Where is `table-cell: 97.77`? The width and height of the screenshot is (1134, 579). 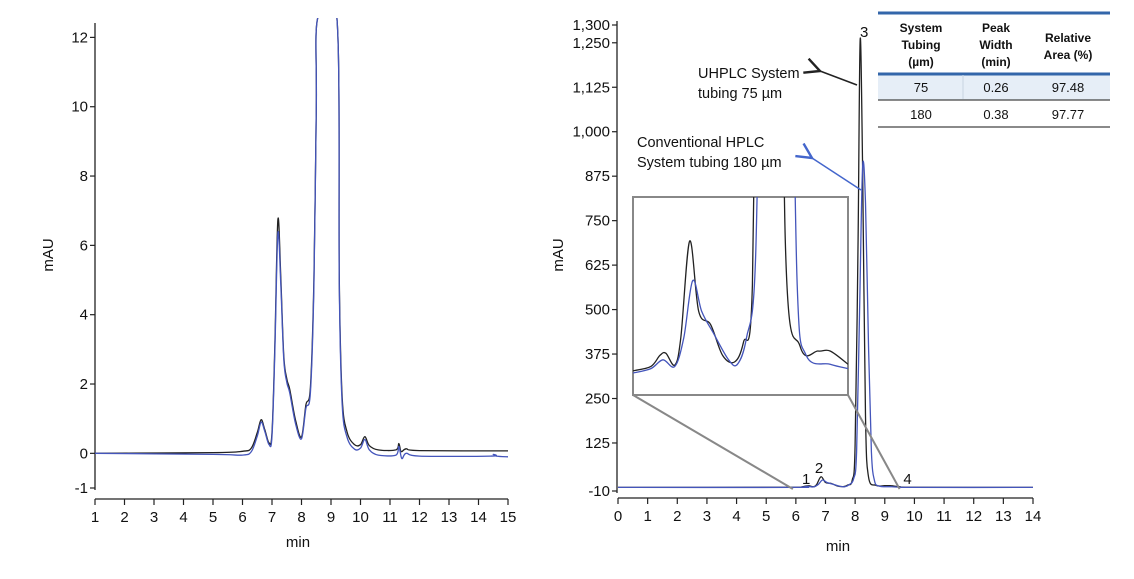 table-cell: 97.77 is located at coordinates (1068, 114).